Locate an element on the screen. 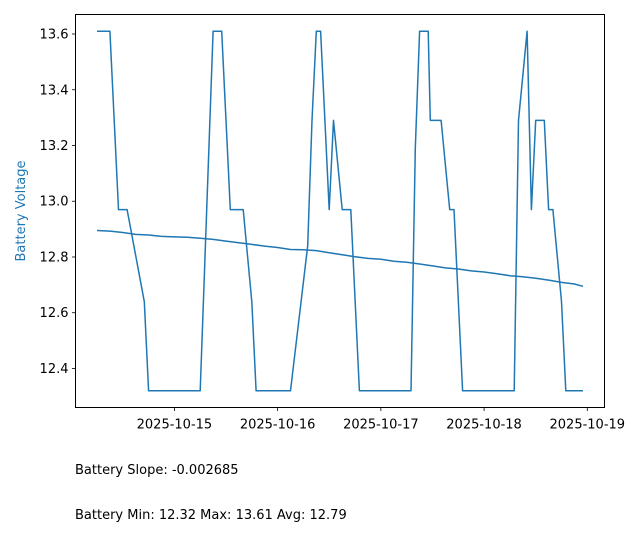  battery-slope-text: Battery Slope: -0.002685 is located at coordinates (157, 470).